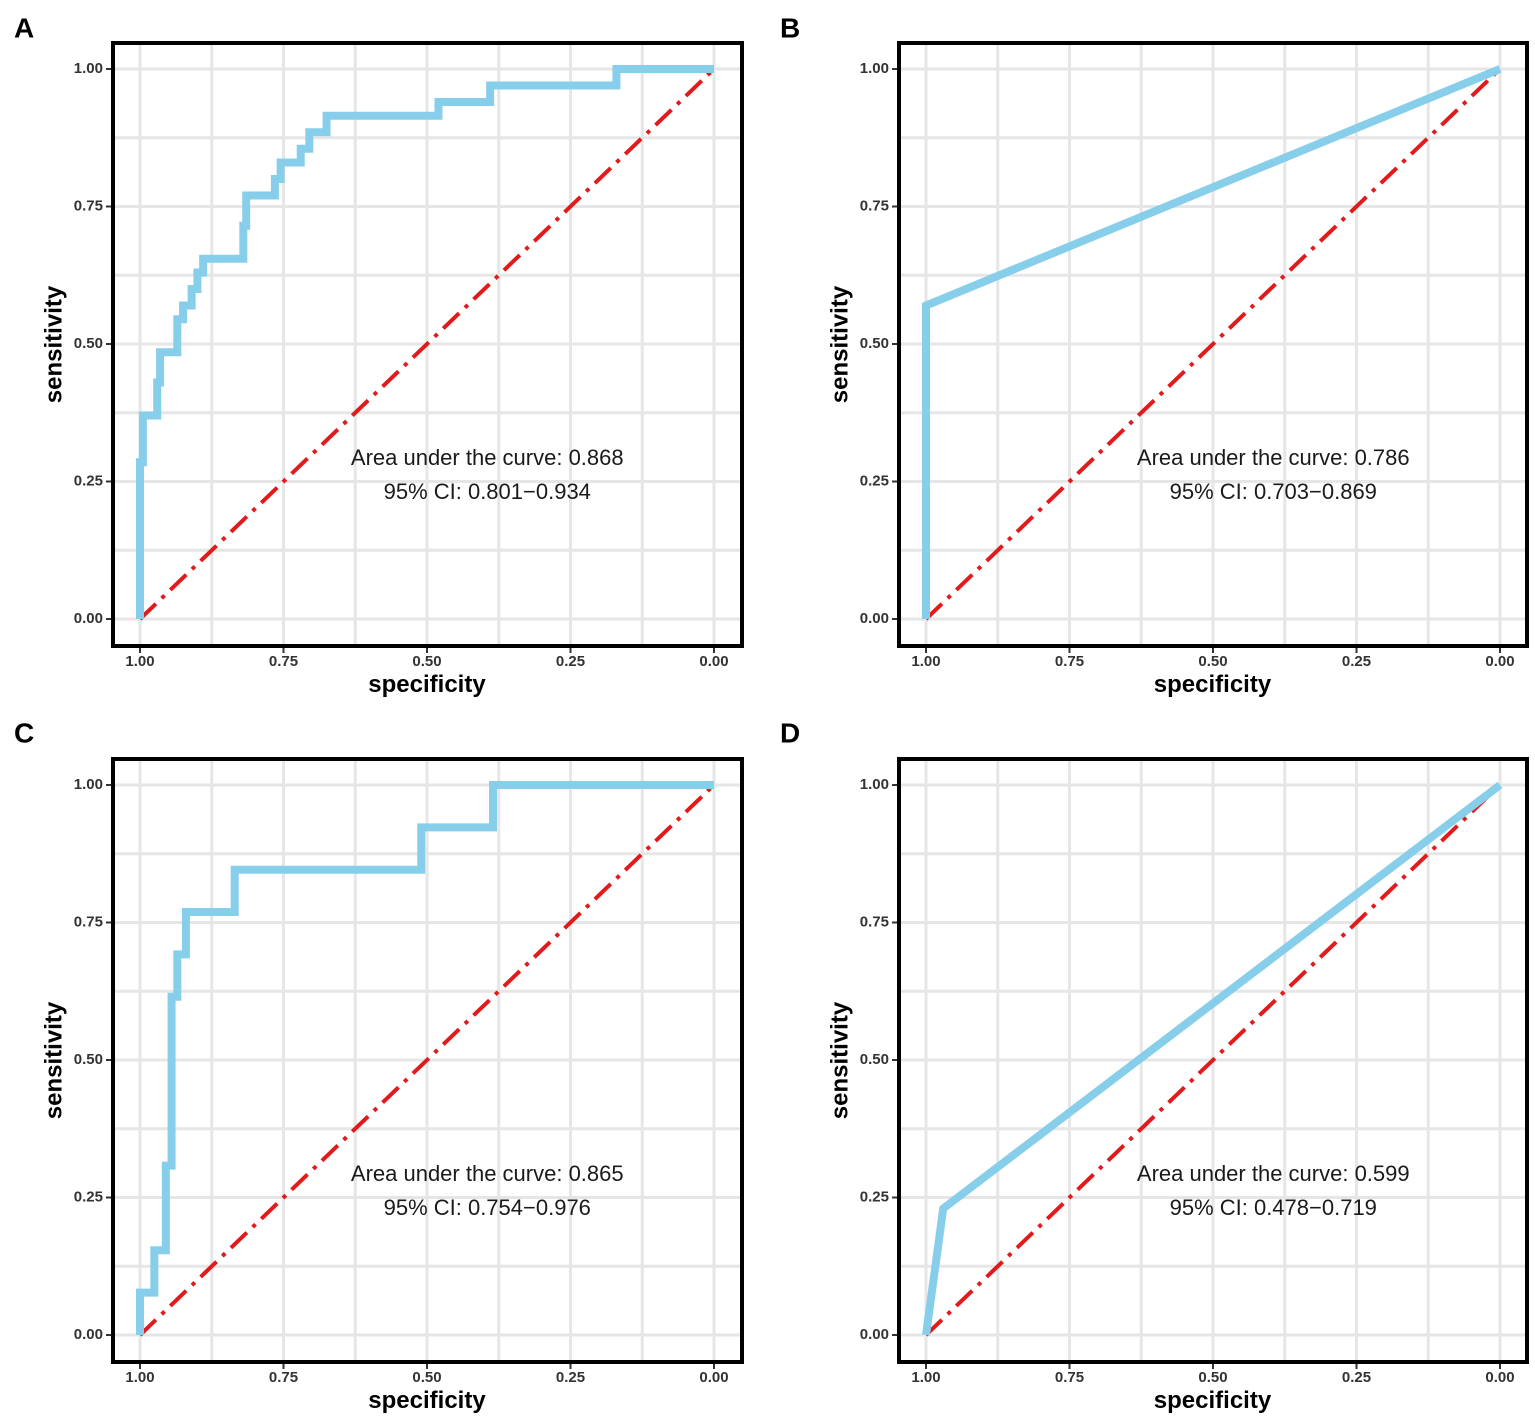 The height and width of the screenshot is (1421, 1535). I want to click on ci-annotation: 95% CI: 0.703−0.869, so click(1273, 491).